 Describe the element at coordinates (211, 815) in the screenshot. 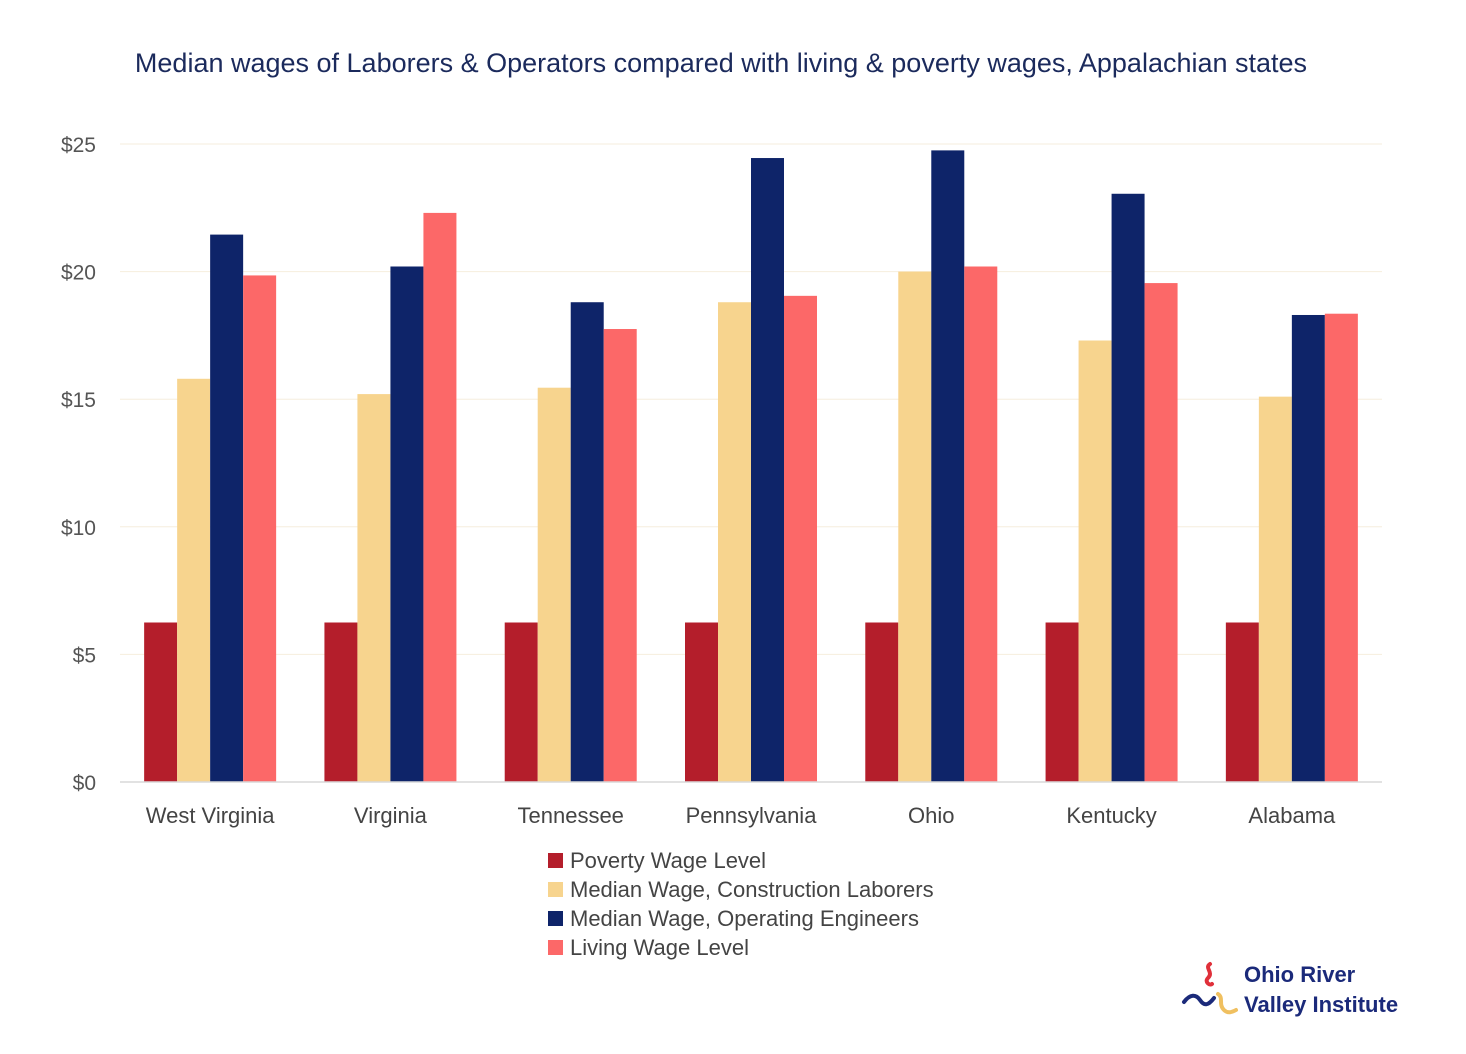

I see `x-category-label: West Virginia` at that location.